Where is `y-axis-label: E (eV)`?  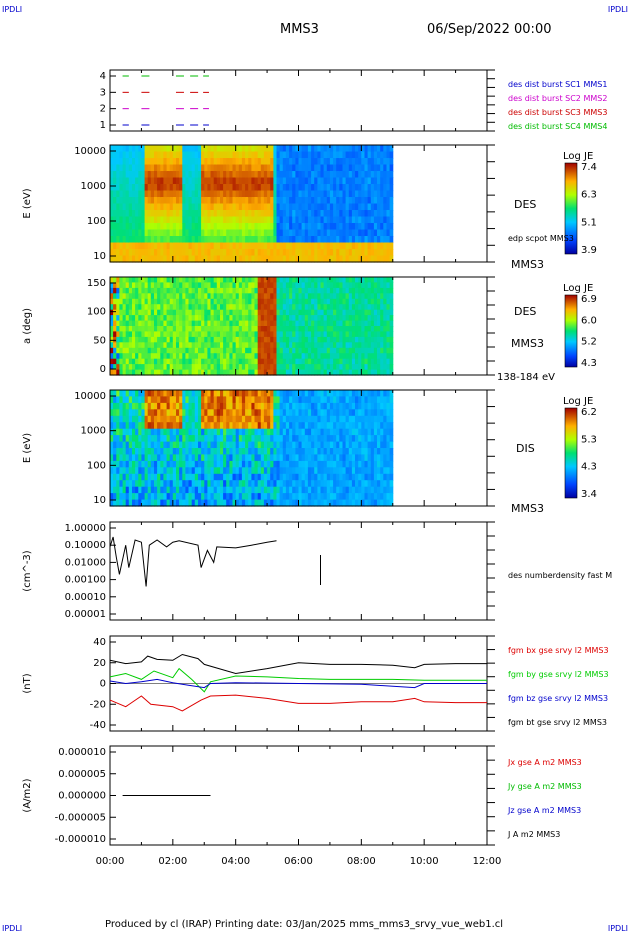 y-axis-label: E (eV) is located at coordinates (27, 203).